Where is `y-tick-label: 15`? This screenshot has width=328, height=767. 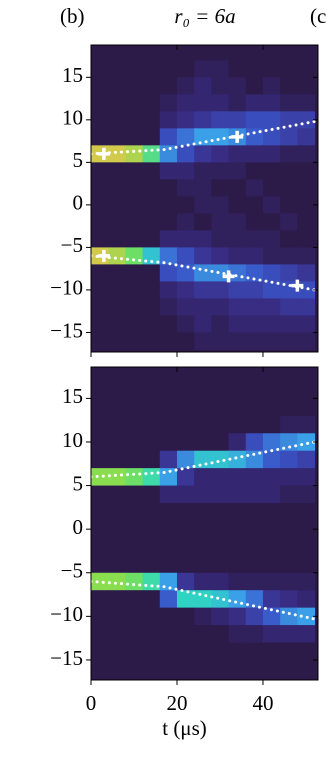 y-tick-label: 15 is located at coordinates (72, 396).